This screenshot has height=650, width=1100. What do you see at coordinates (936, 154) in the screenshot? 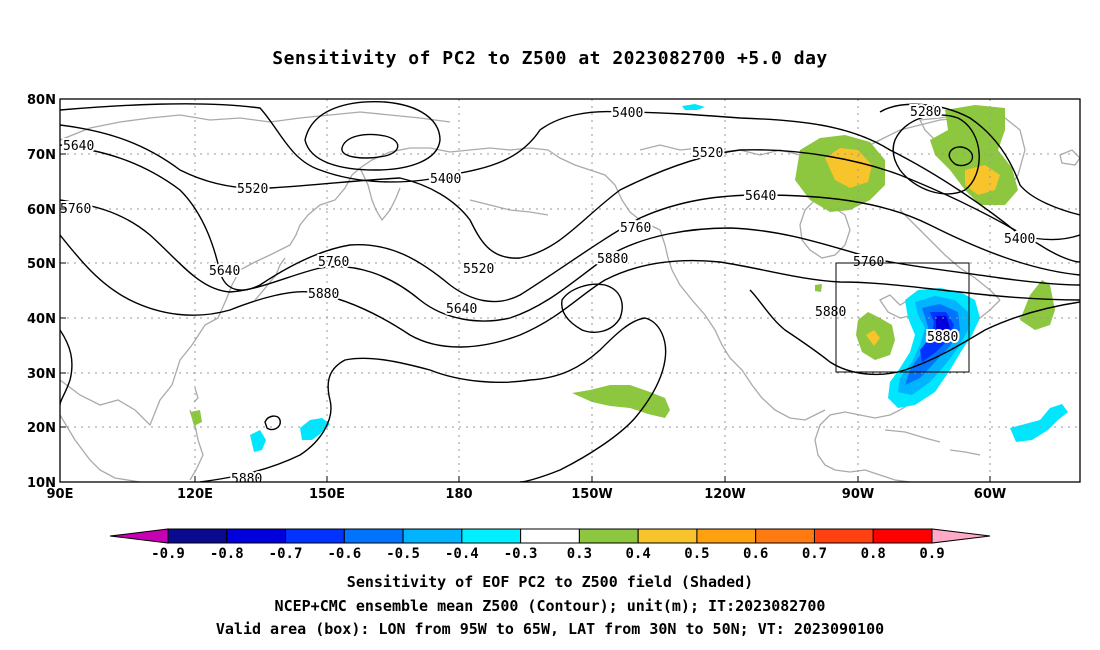
I see `contour-5280-ring` at bounding box center [936, 154].